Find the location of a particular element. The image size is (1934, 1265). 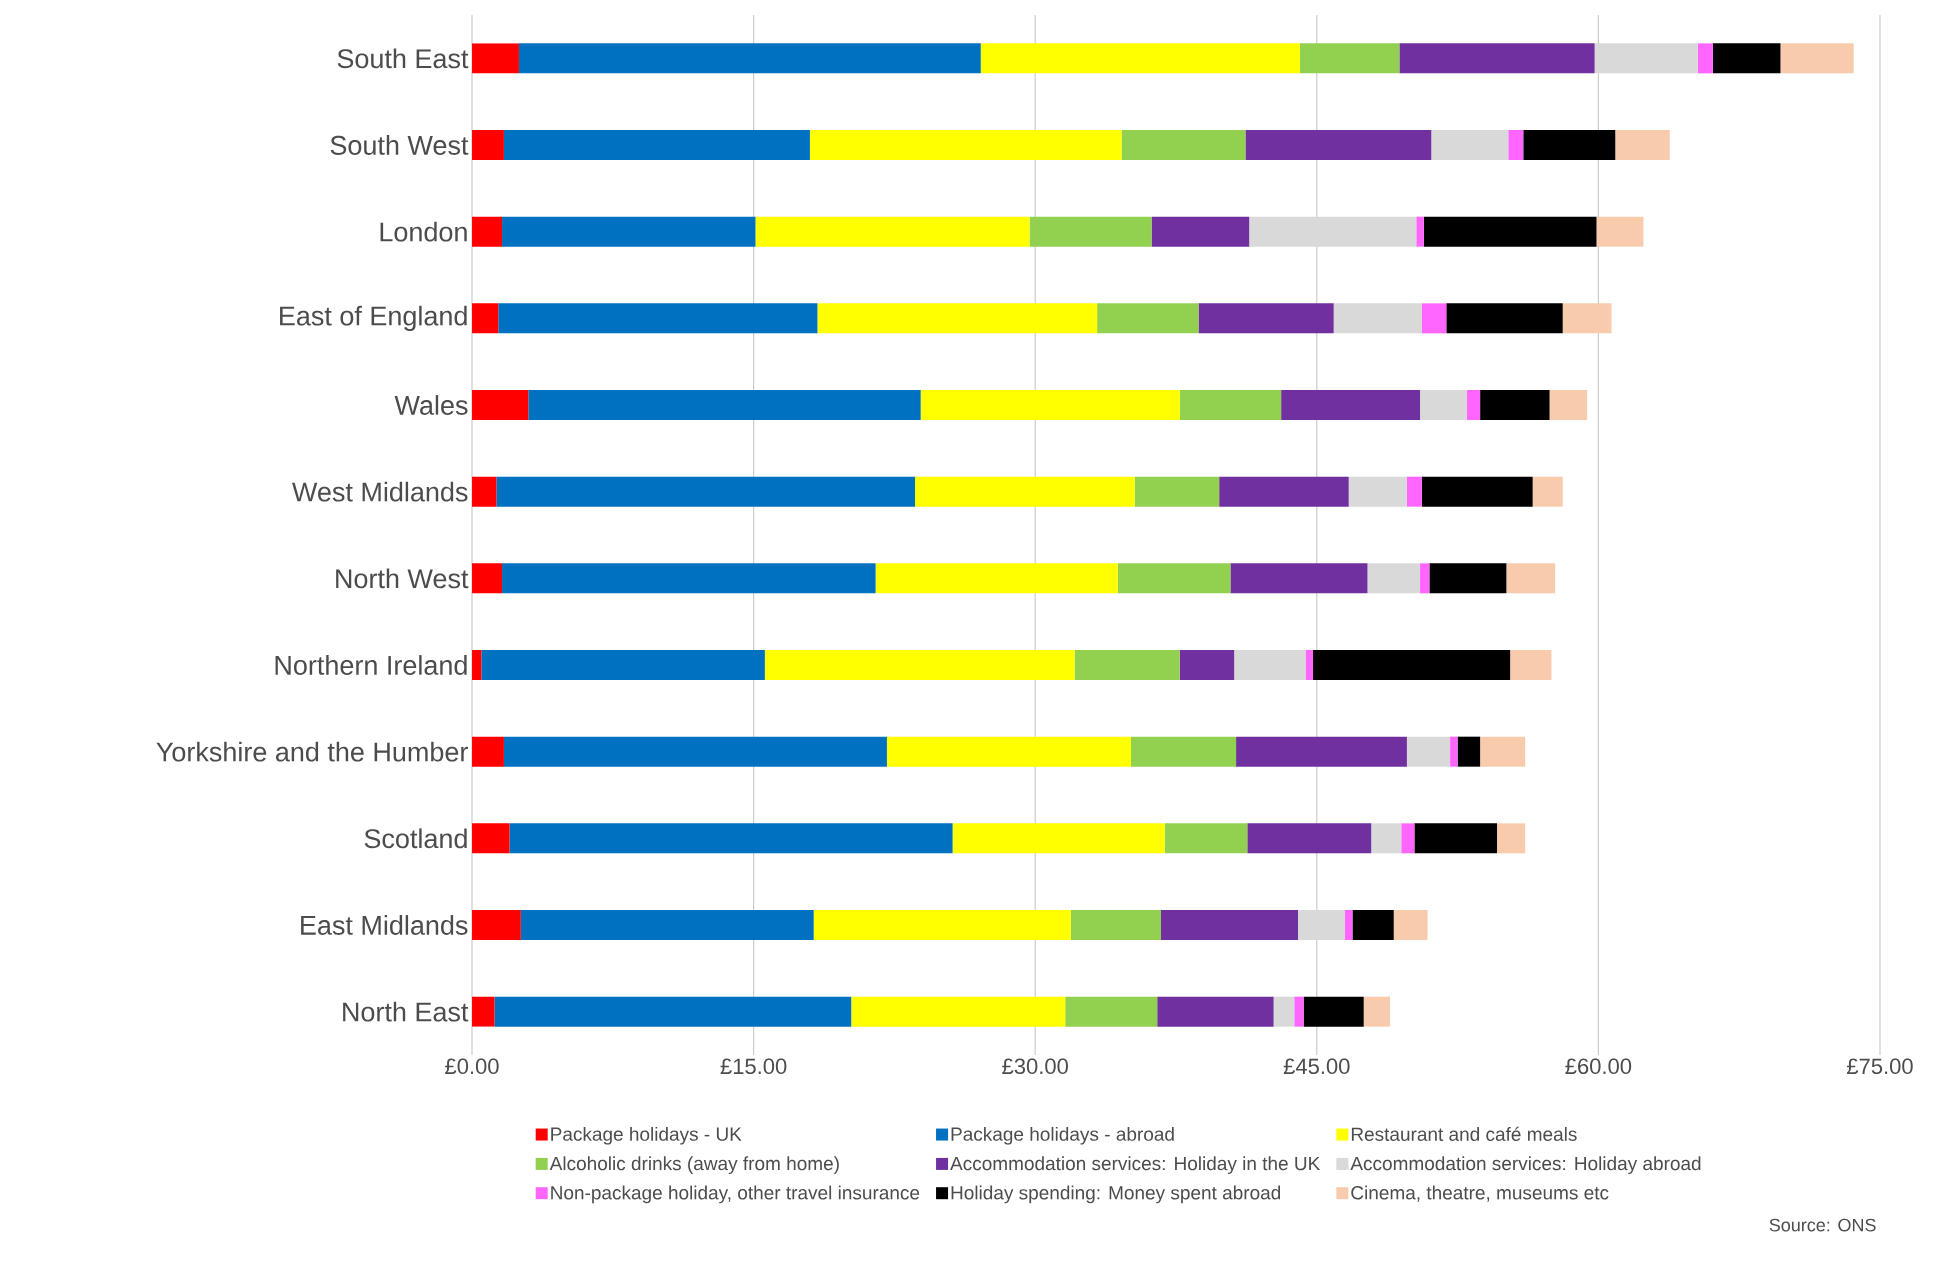

y-tick-label: Northern Ireland is located at coordinates (371, 665).